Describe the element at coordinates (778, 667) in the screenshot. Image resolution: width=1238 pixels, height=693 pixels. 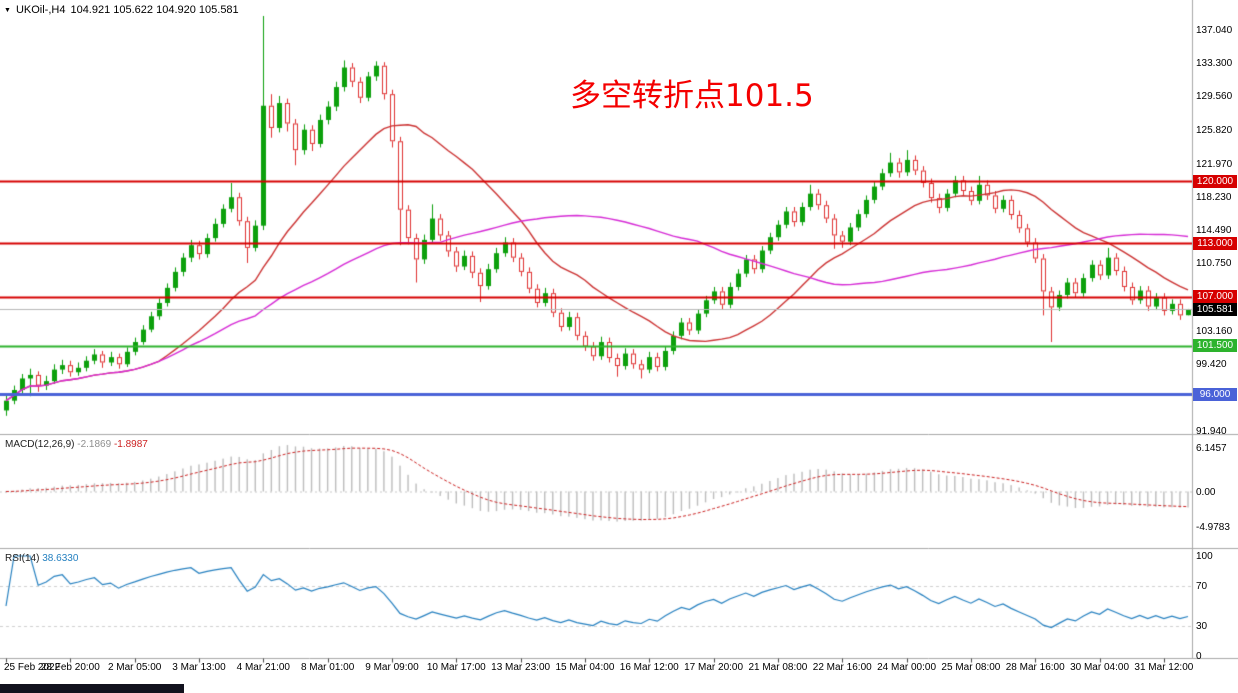
I see `time-axis-label: 21 Mar 08:00` at that location.